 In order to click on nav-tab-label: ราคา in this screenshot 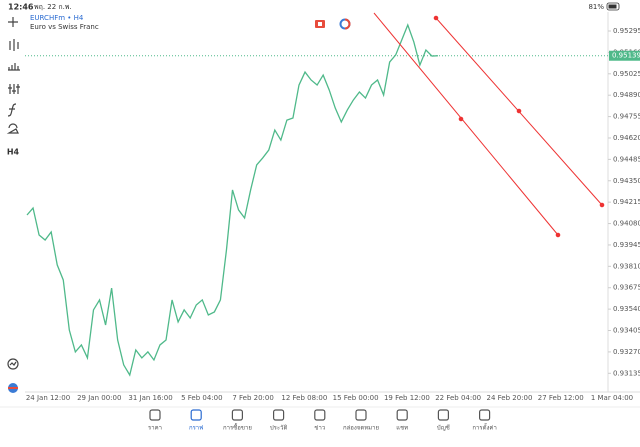, I will do `click(155, 428)`.